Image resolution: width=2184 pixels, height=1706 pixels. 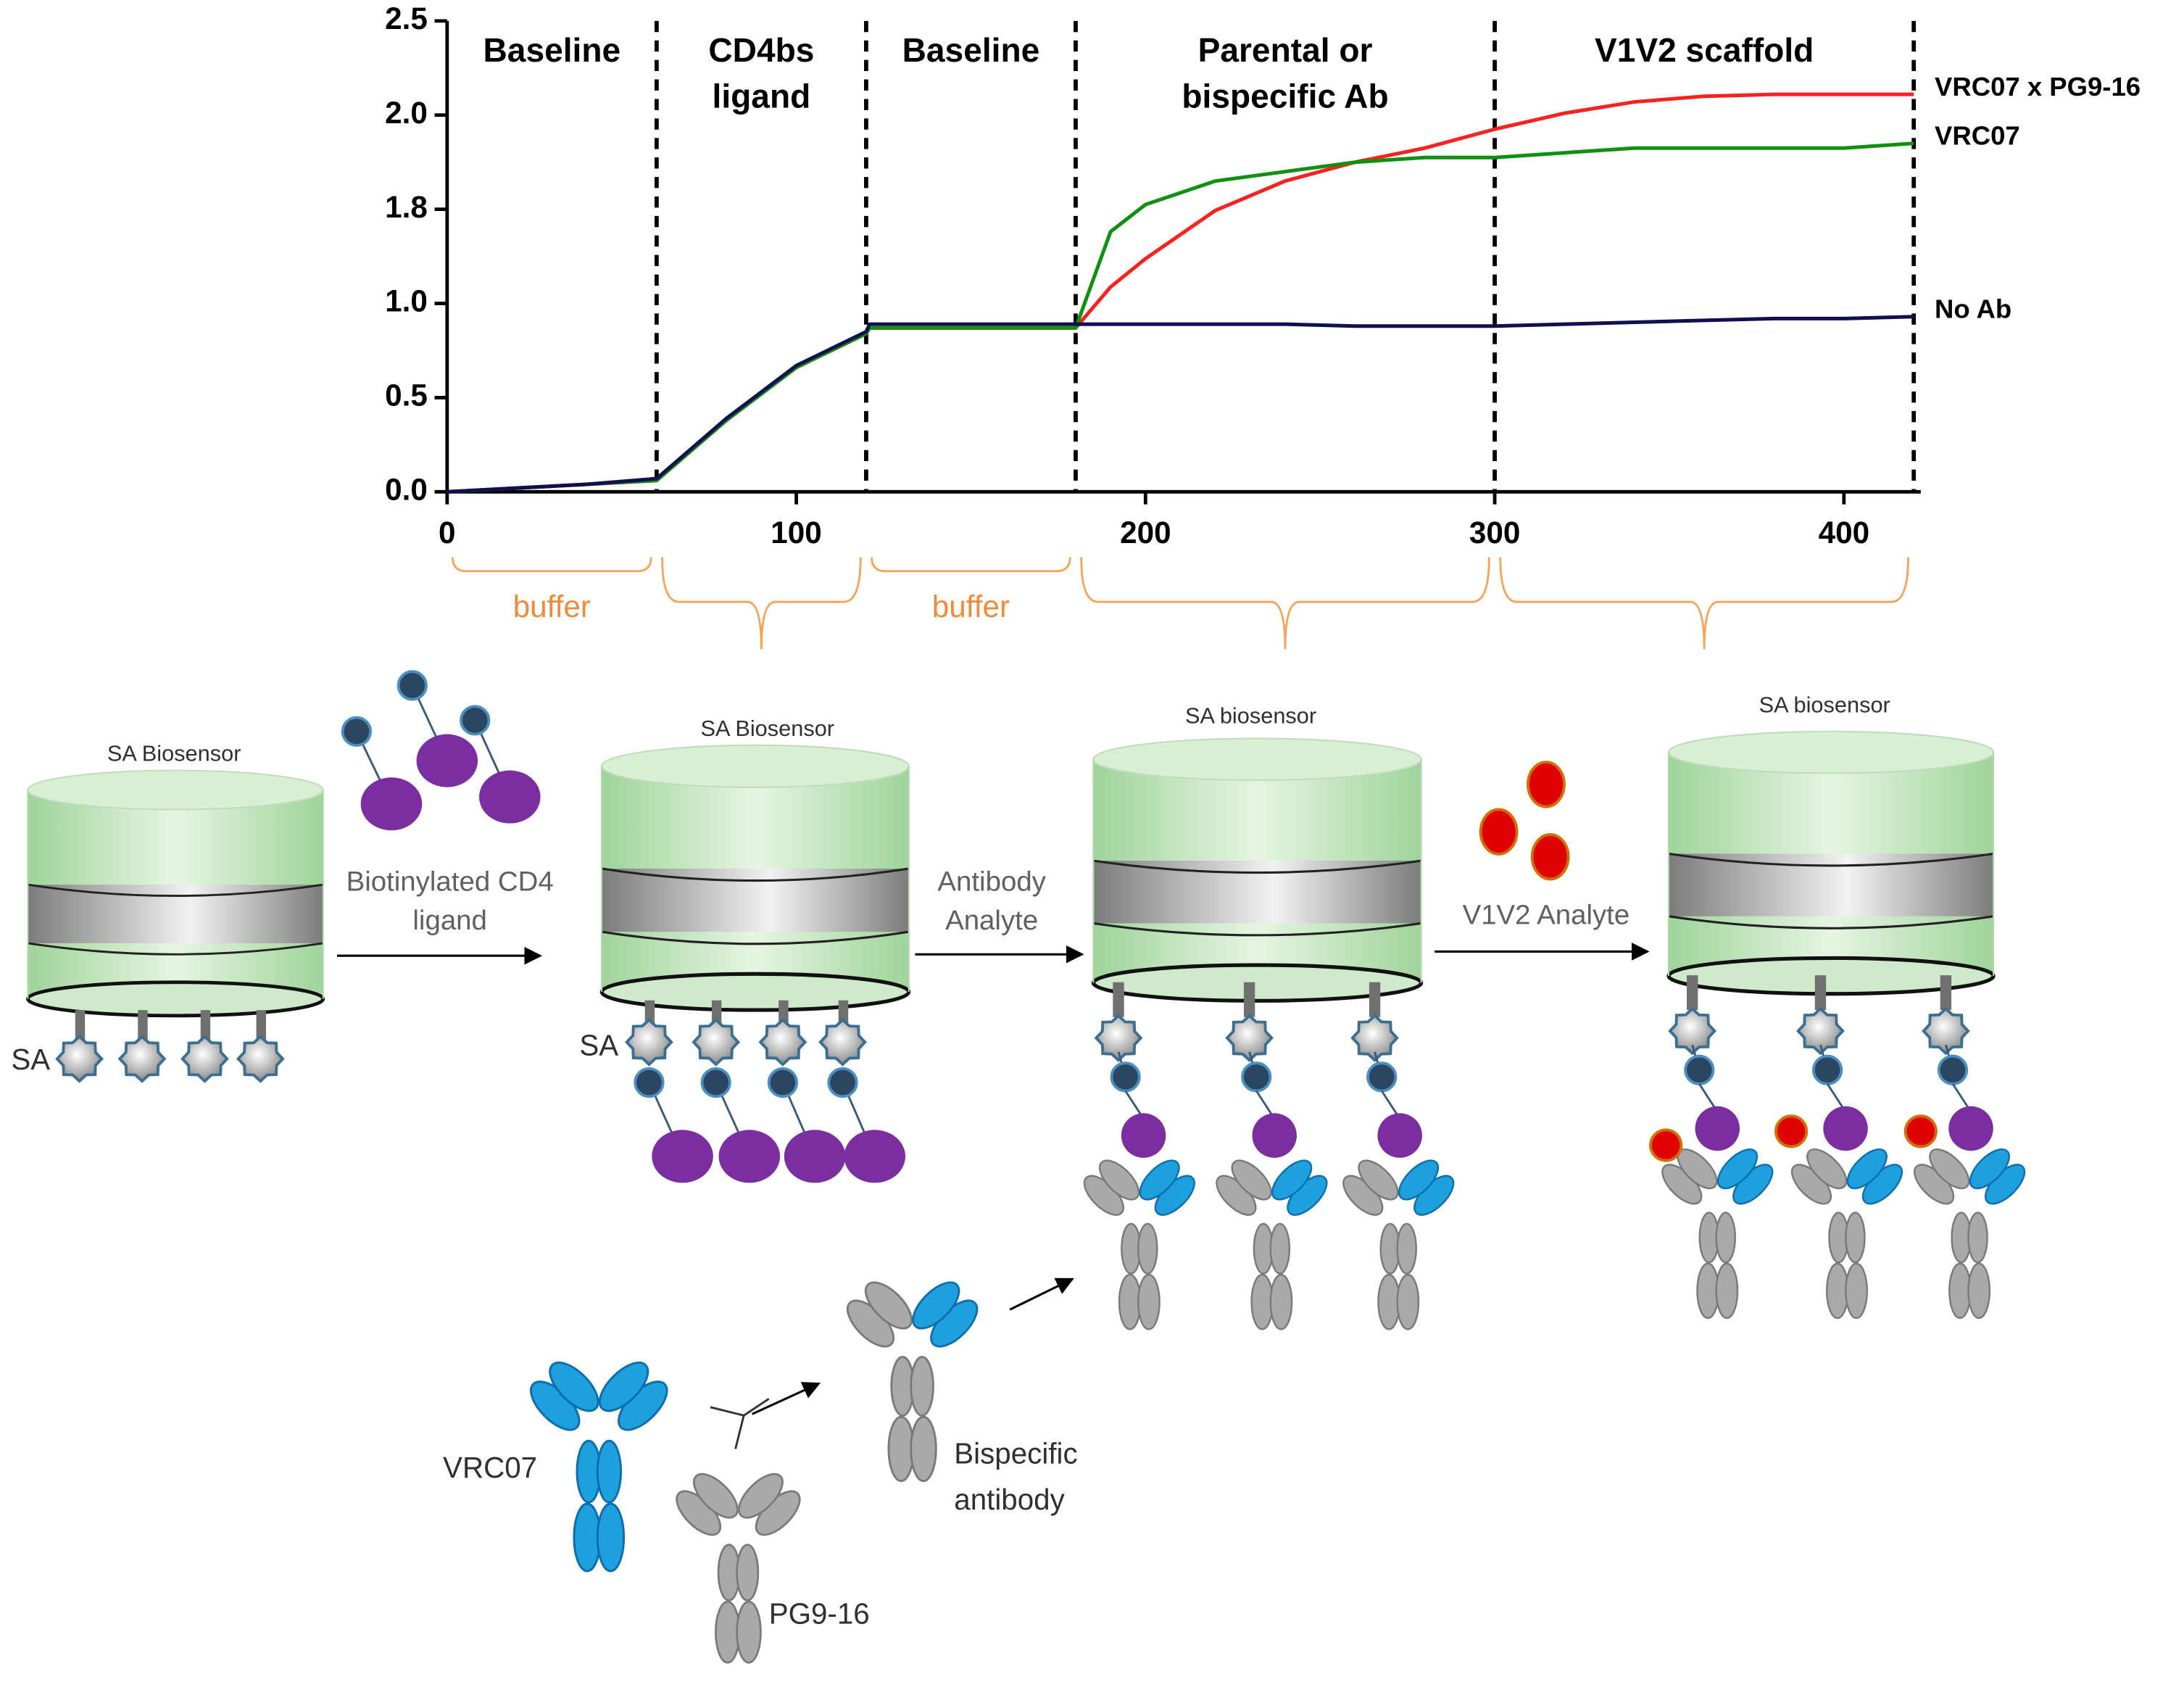 What do you see at coordinates (1973, 309) in the screenshot?
I see `series-label: No Ab` at bounding box center [1973, 309].